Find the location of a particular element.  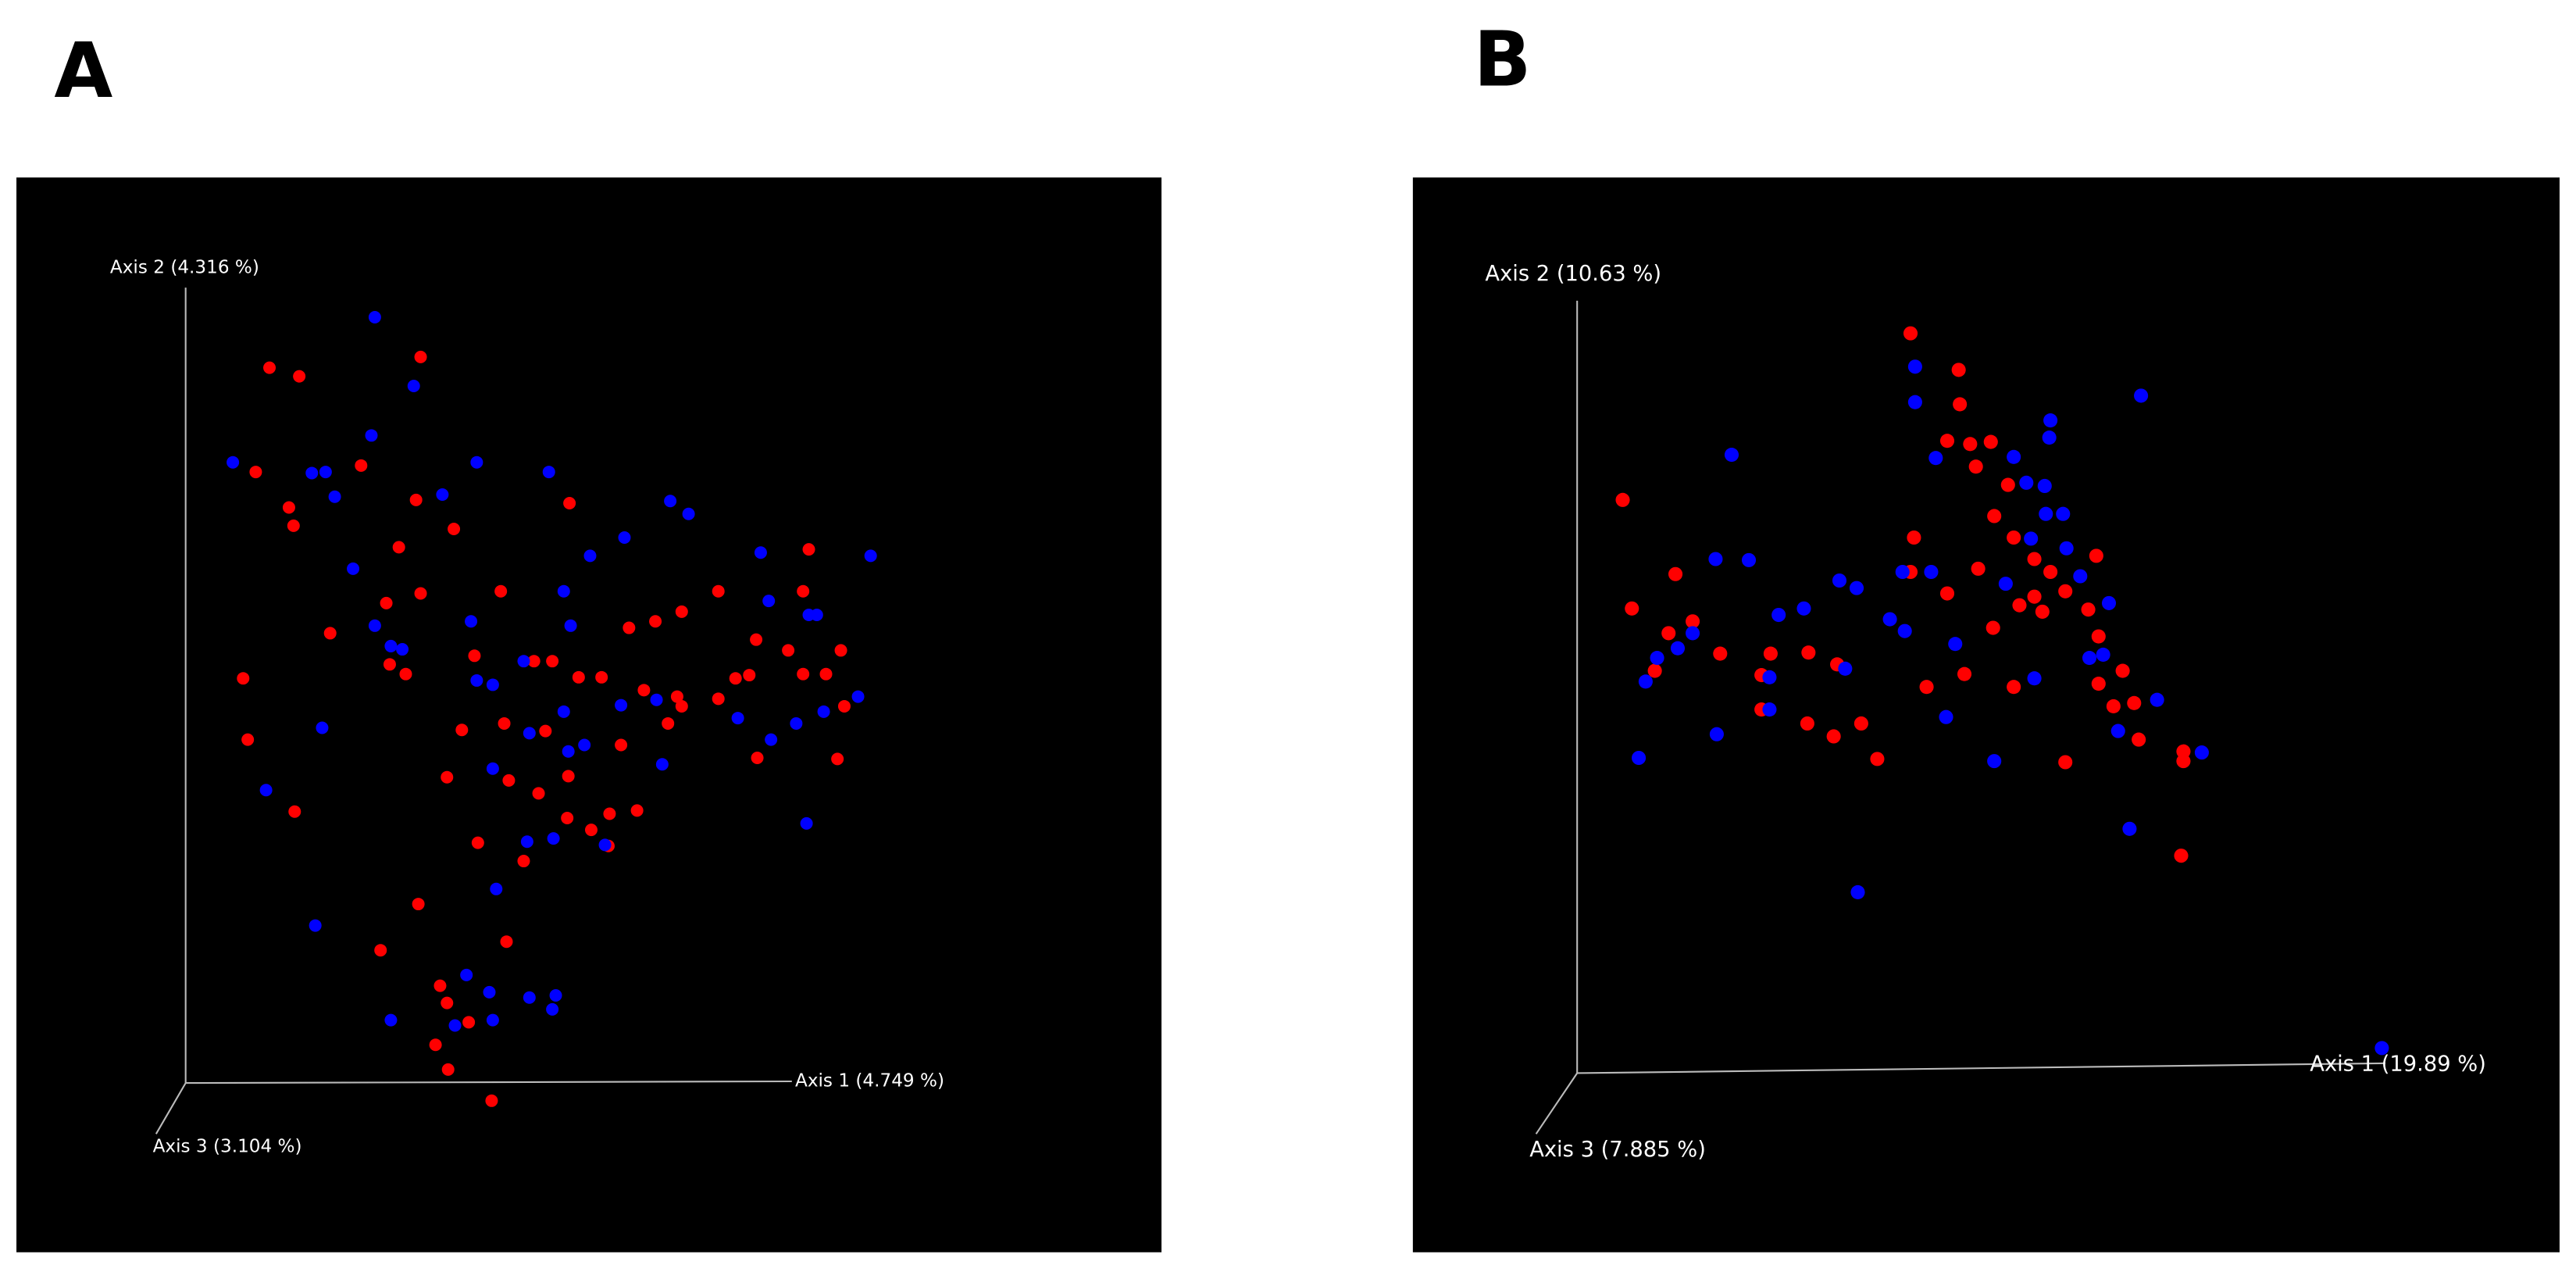

axis-label: Axis 3 (7.885 %) is located at coordinates (1617, 1150).